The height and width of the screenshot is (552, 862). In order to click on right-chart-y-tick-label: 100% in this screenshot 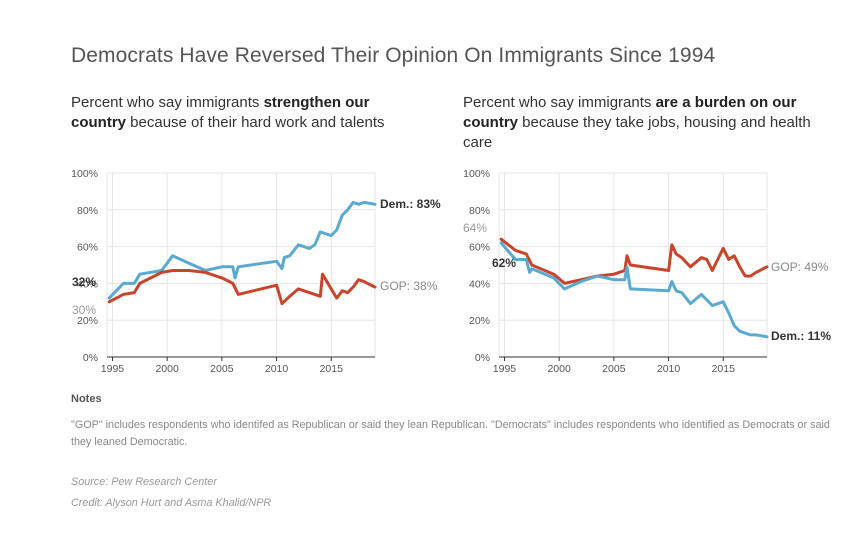, I will do `click(476, 174)`.